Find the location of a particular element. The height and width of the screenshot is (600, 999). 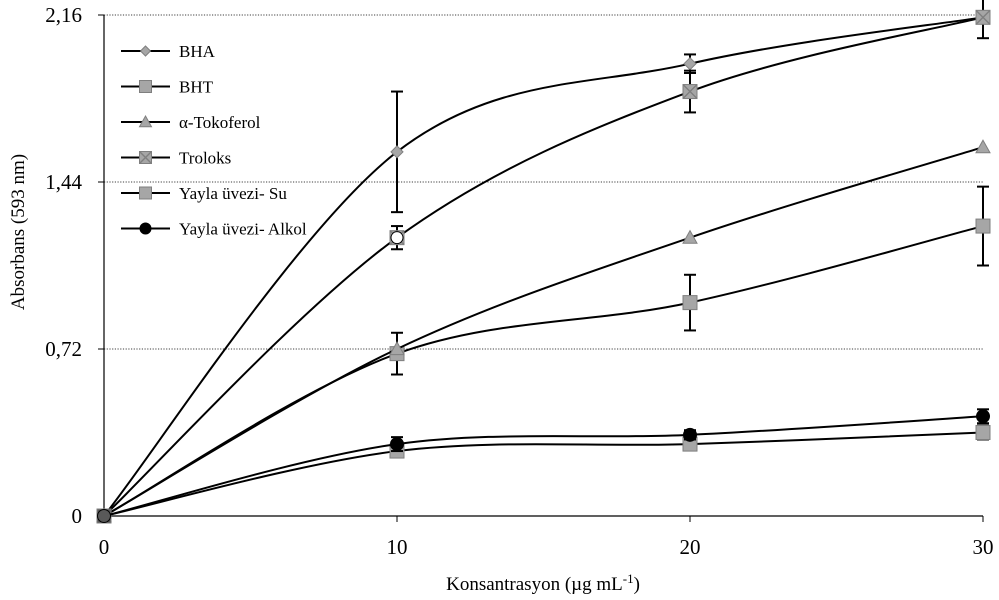

x-tick-label: 10 is located at coordinates (397, 547).